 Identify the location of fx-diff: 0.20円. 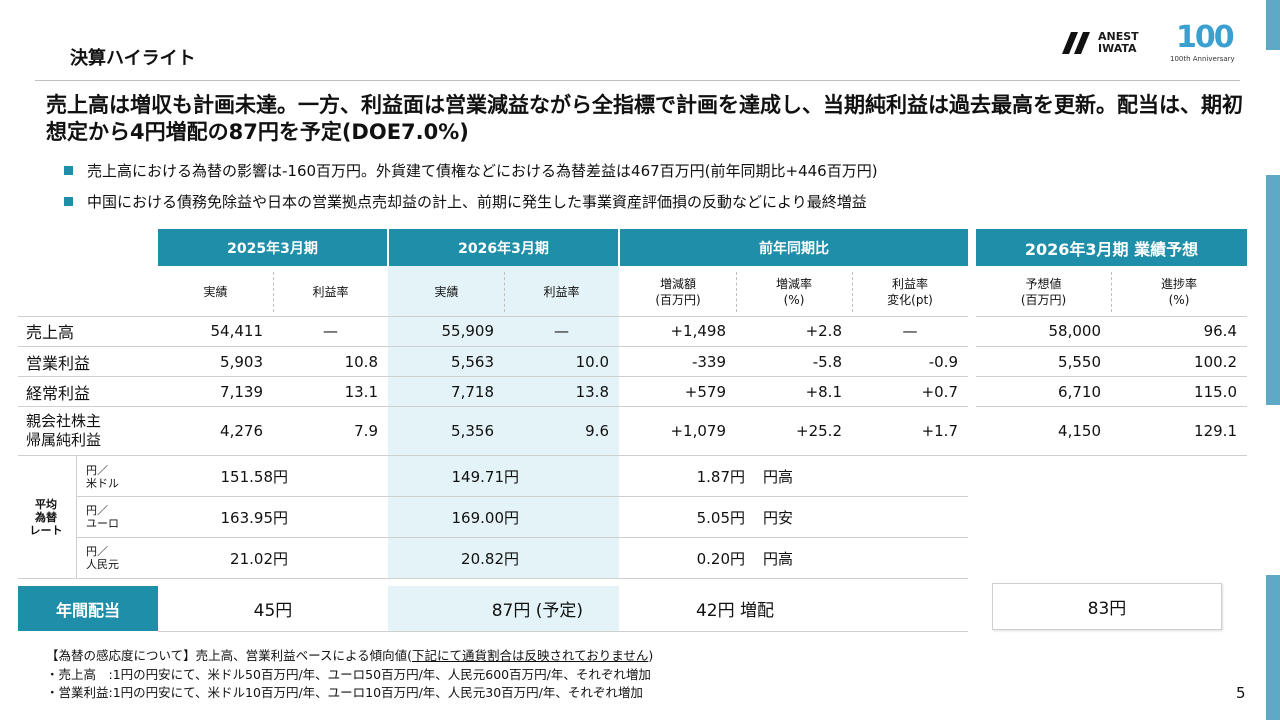
(720, 558).